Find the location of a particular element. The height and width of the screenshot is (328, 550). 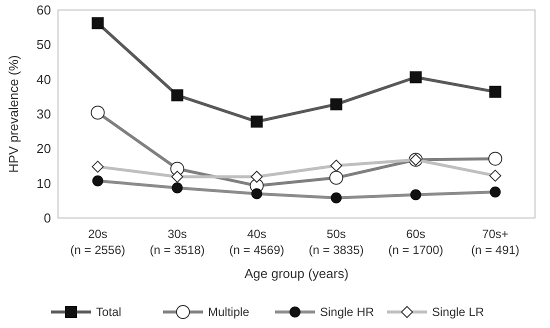

x-tick-label: 40s (n = 4569) is located at coordinates (256, 242).